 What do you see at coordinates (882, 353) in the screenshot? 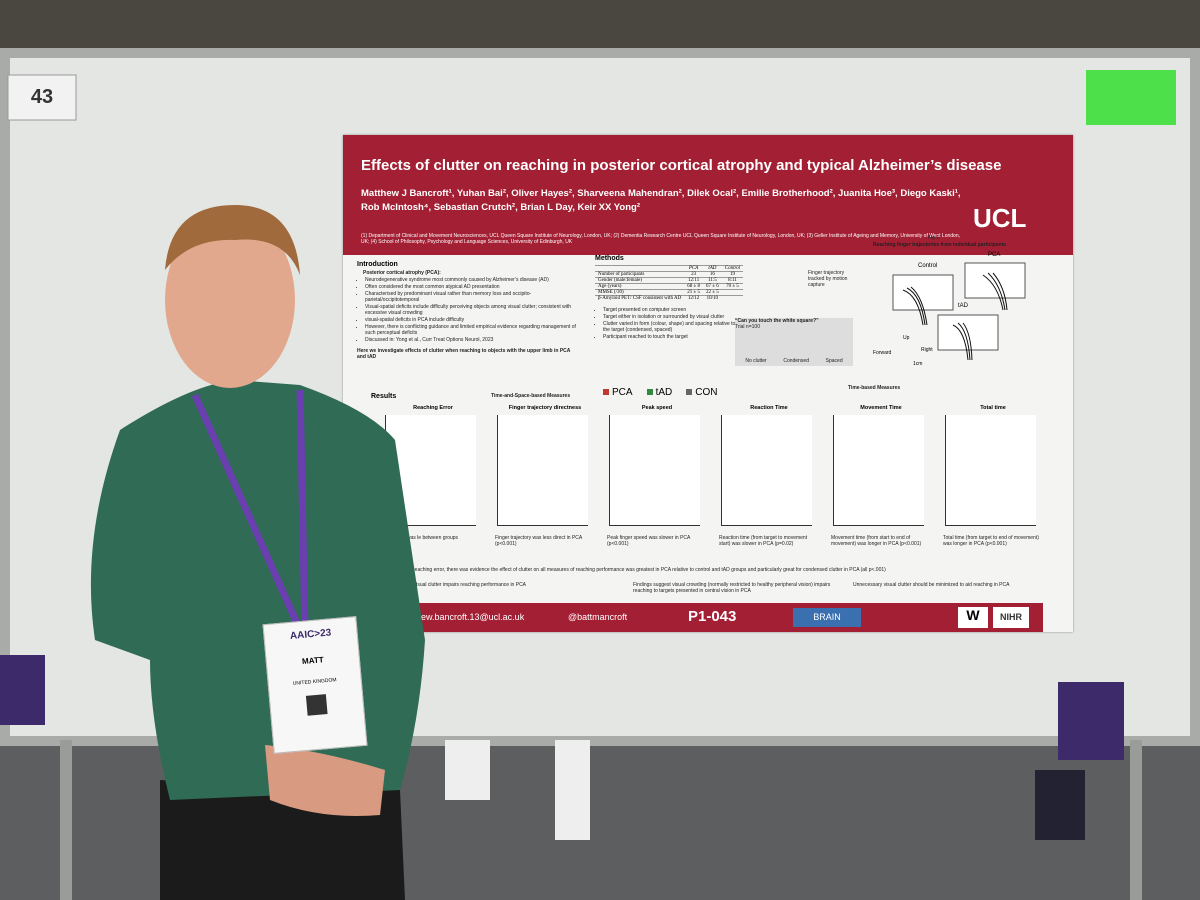
I see `axis-label: Forward` at bounding box center [882, 353].